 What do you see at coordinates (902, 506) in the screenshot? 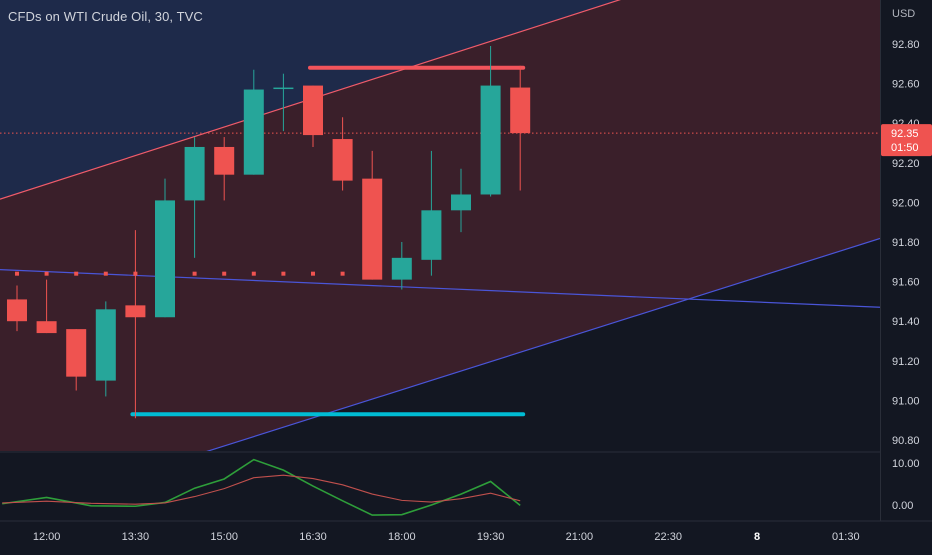
I see `oscillator-tick-label: 0.00` at bounding box center [902, 506].